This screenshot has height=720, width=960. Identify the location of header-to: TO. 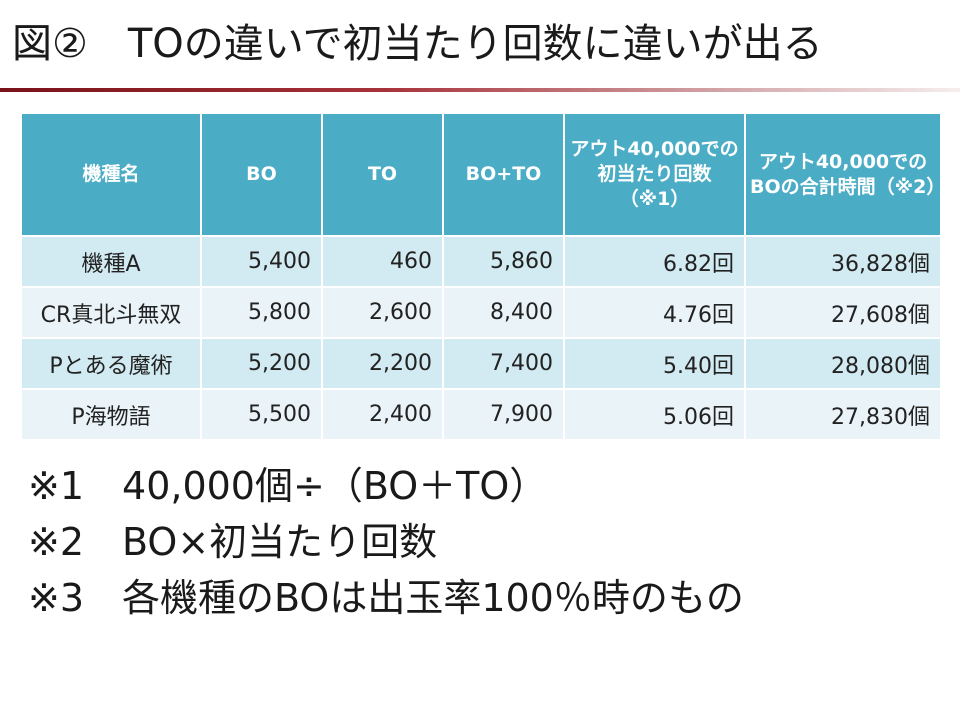
(382, 174).